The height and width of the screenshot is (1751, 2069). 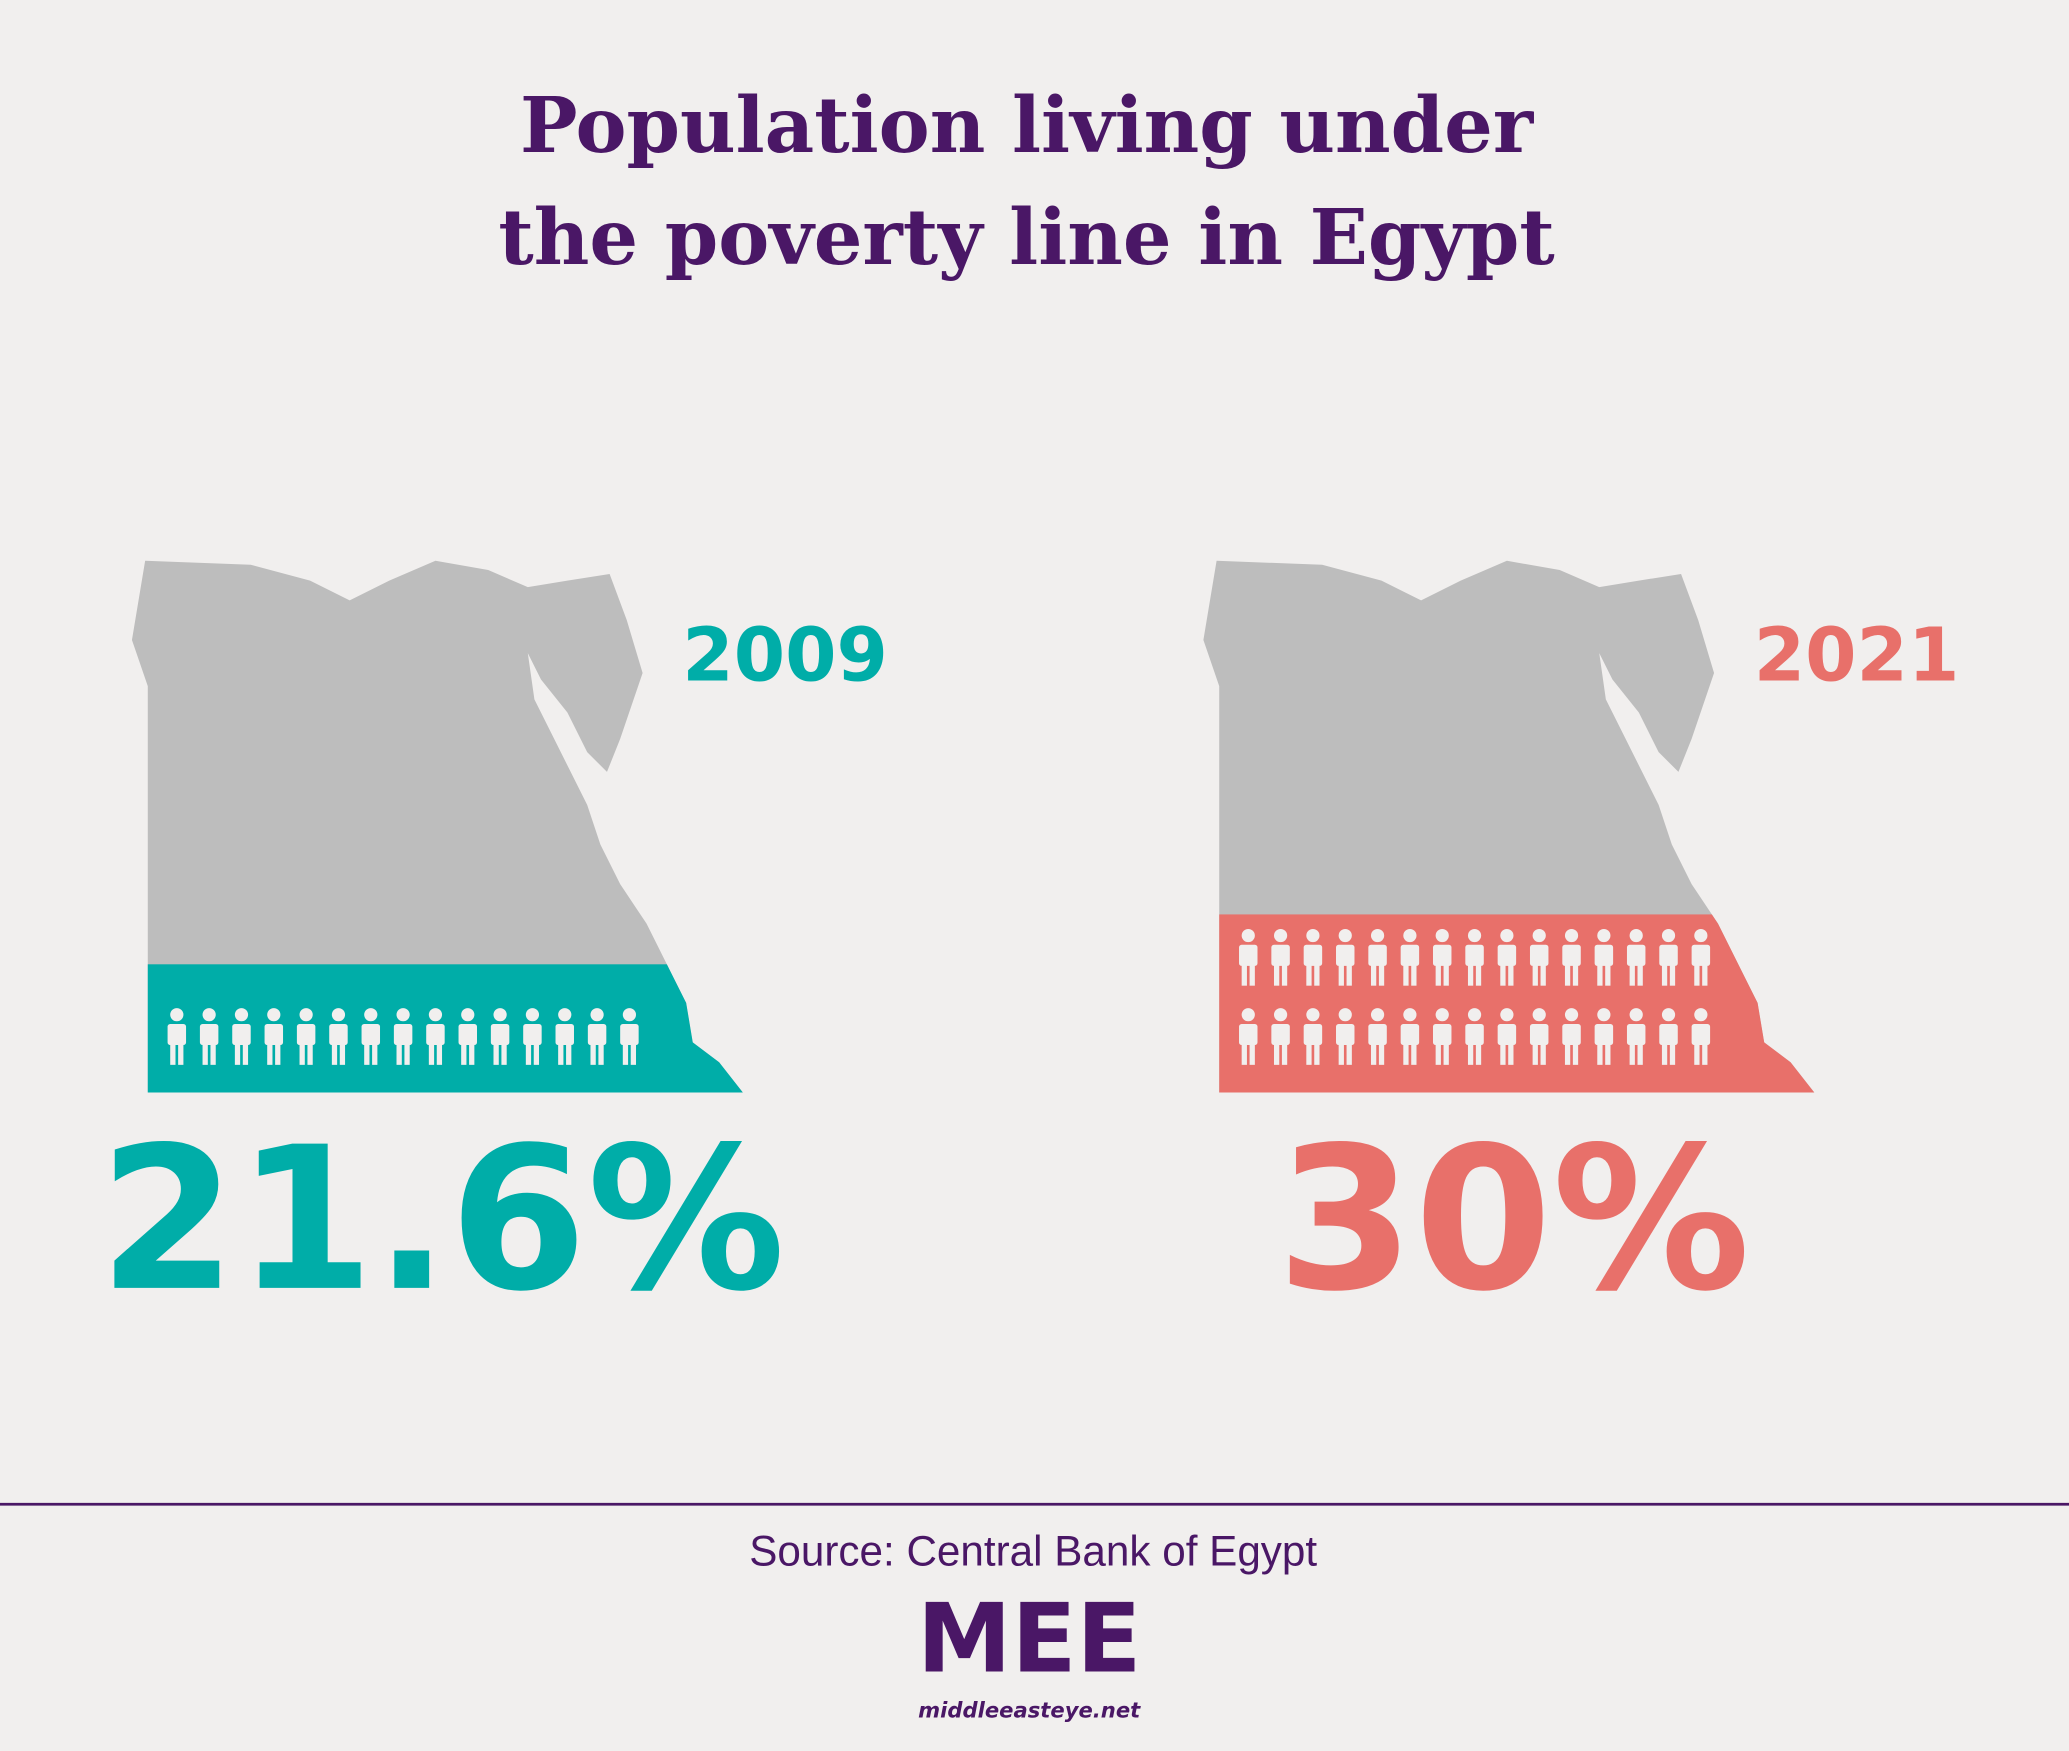 What do you see at coordinates (1029, 1639) in the screenshot?
I see `logo: MEE` at bounding box center [1029, 1639].